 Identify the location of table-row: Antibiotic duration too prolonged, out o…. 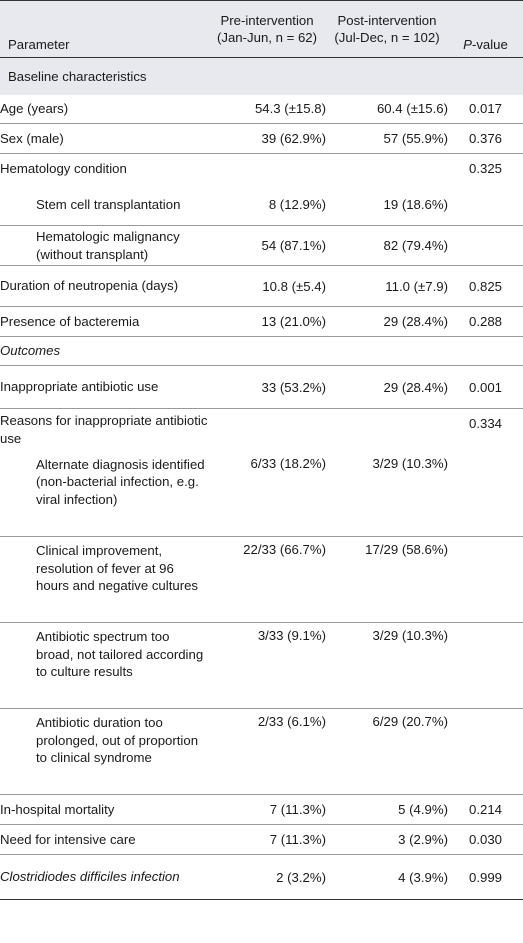
(261, 751).